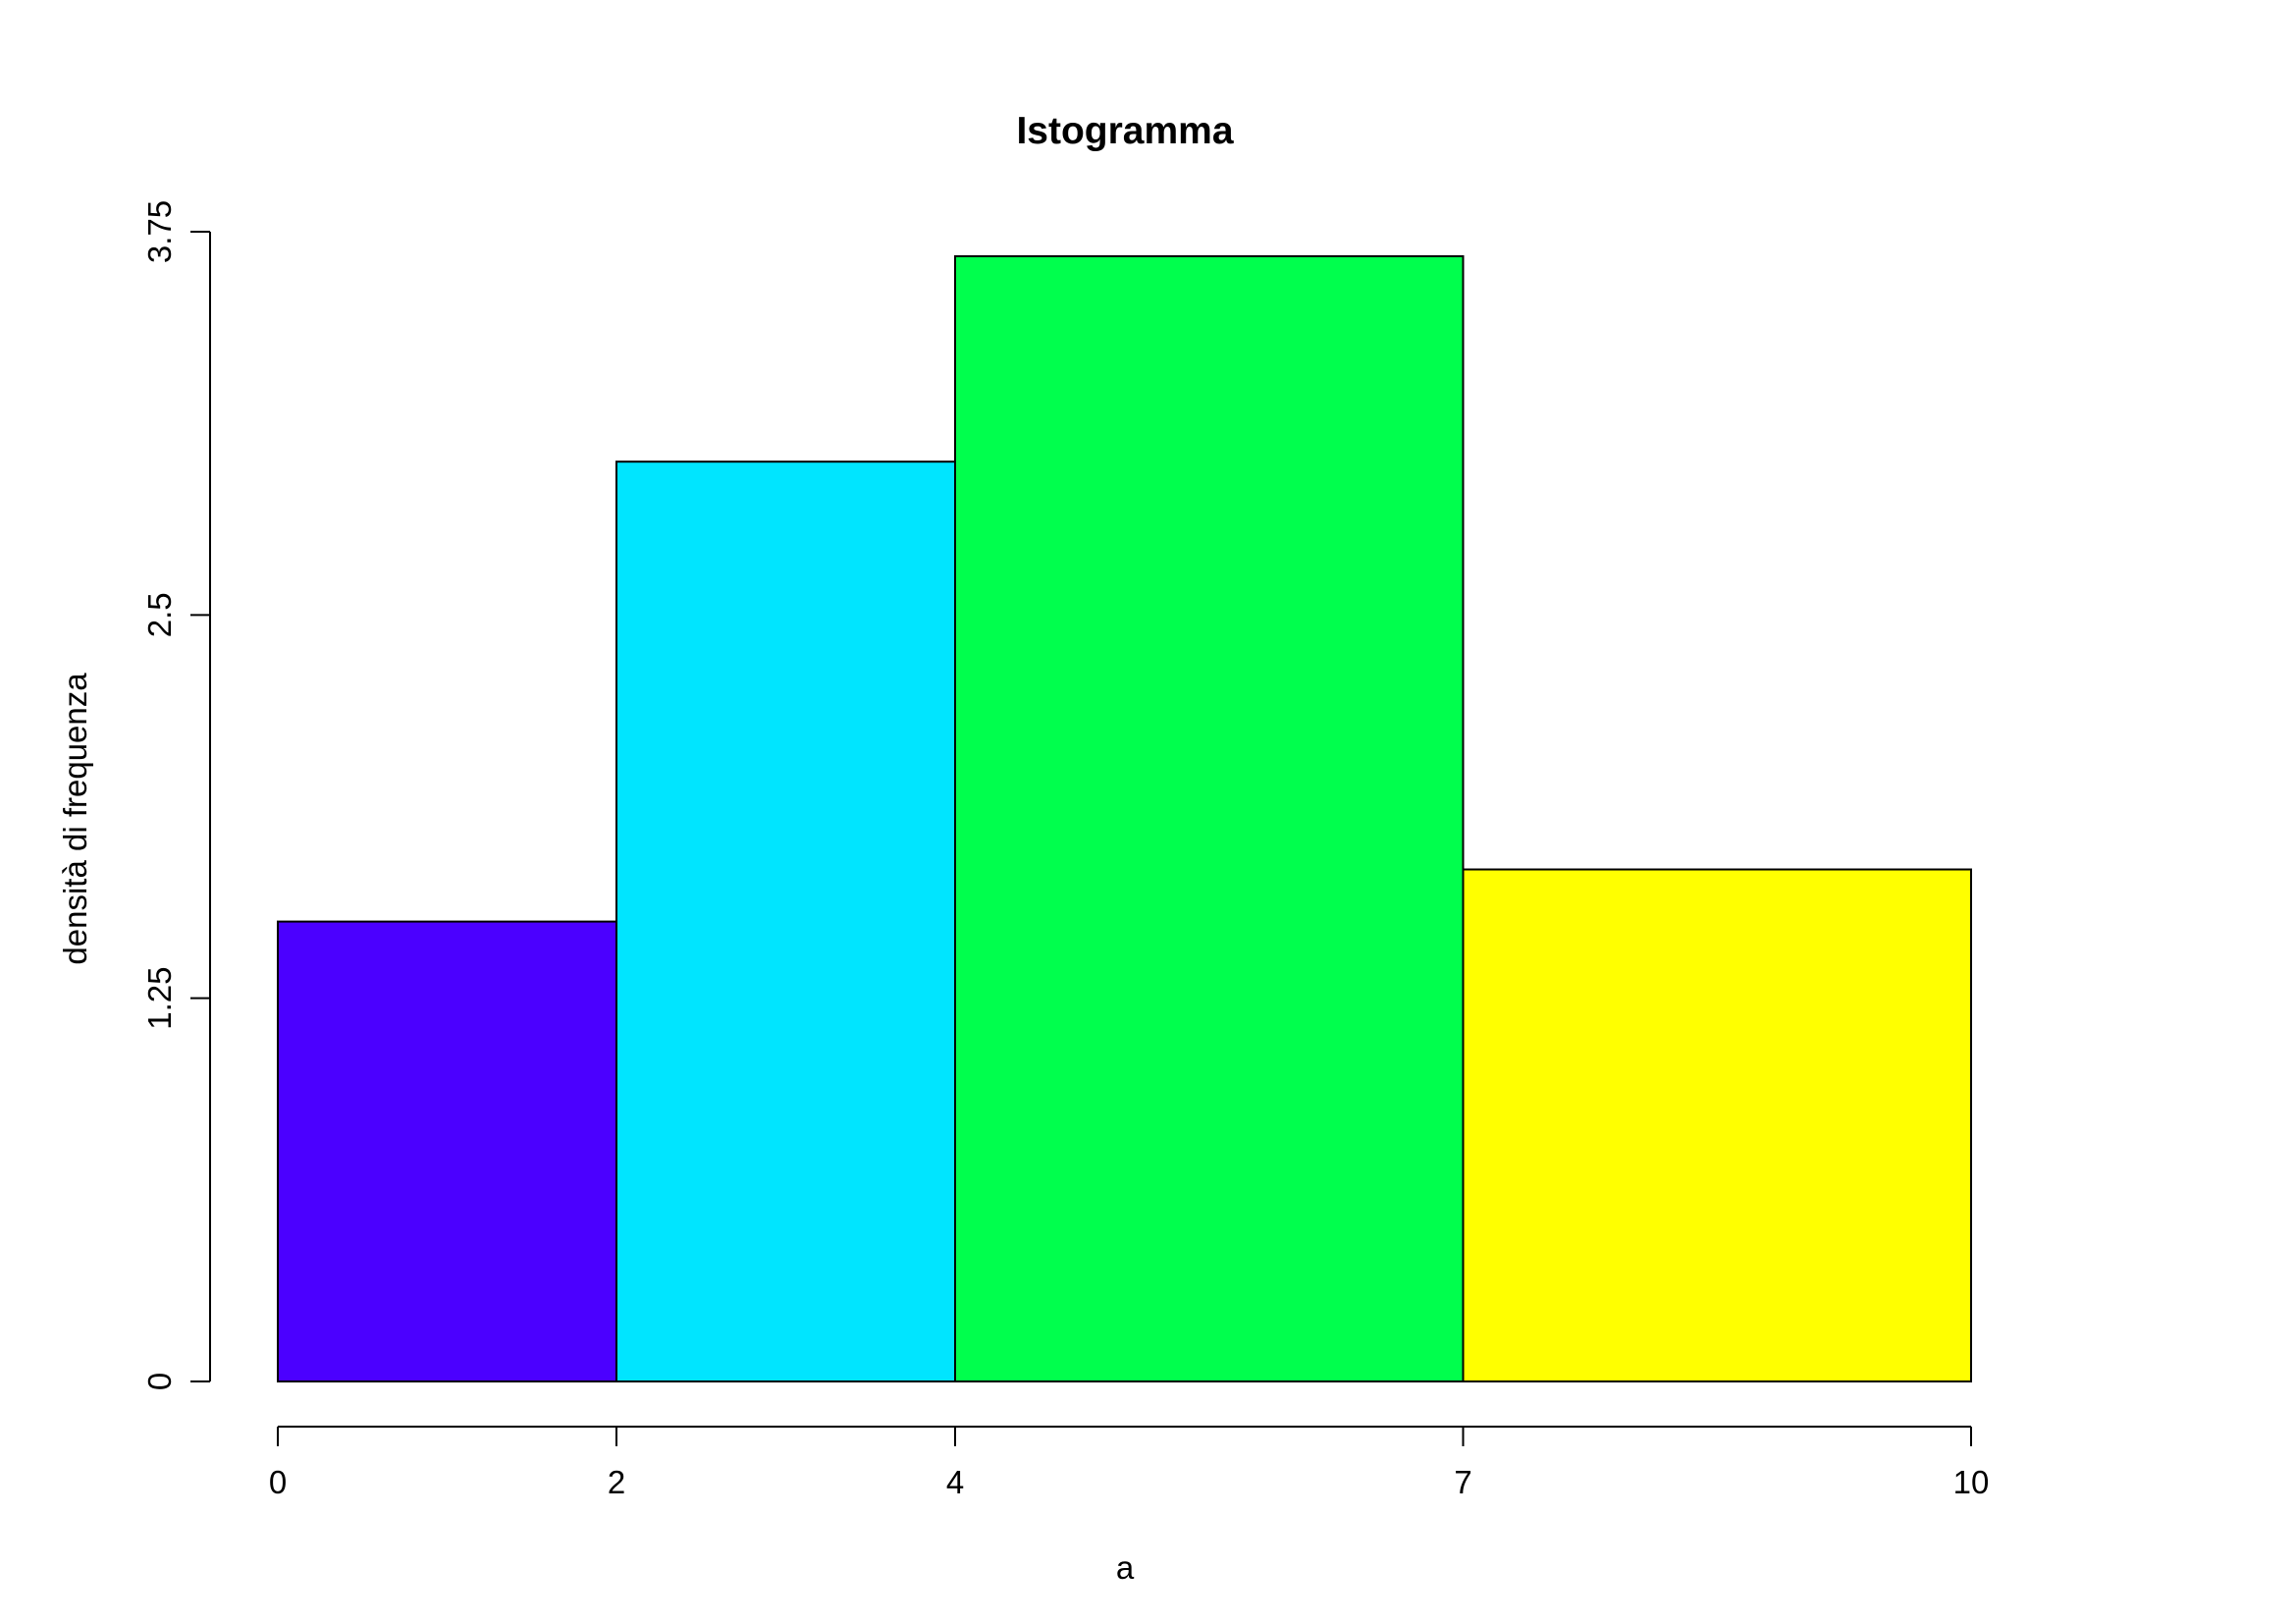 This screenshot has height=1623, width=2296. I want to click on y-tick-label-2: 1.25, so click(159, 998).